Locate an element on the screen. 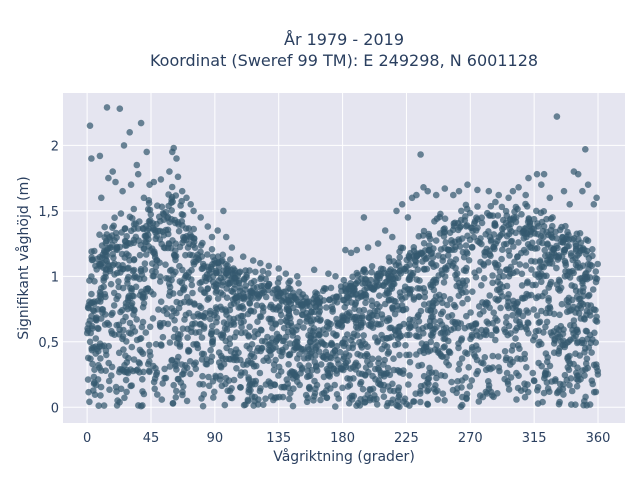 This screenshot has height=480, width=640. chart-title-line1: År 1979 - 2019 is located at coordinates (344, 39).